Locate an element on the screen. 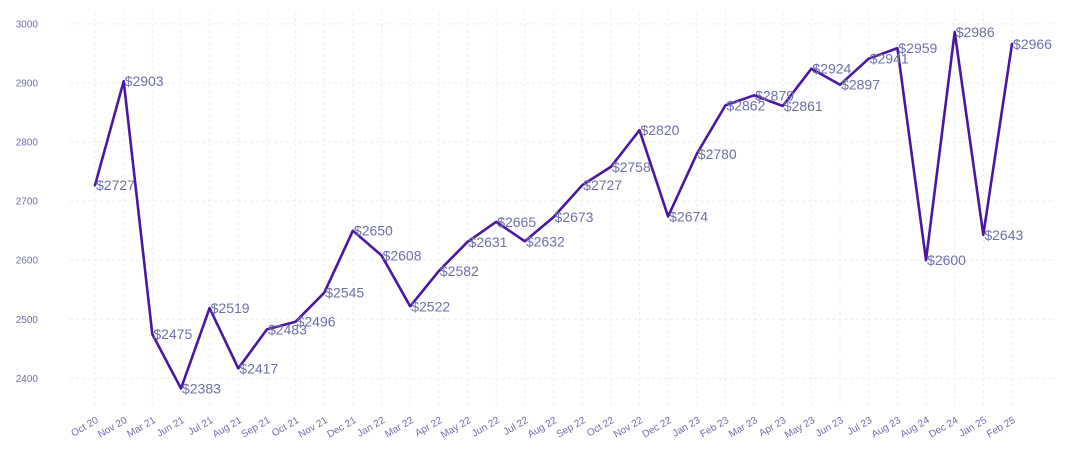  x-tick-label: Oct 22 is located at coordinates (600, 427).